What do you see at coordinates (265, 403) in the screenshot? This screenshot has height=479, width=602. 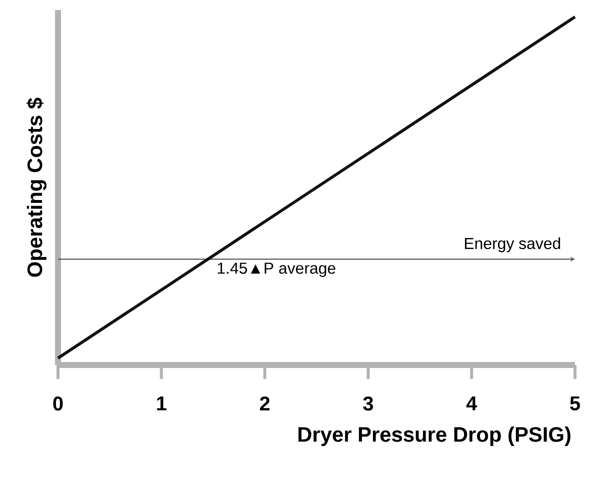 I see `x-tick-label: 2` at bounding box center [265, 403].